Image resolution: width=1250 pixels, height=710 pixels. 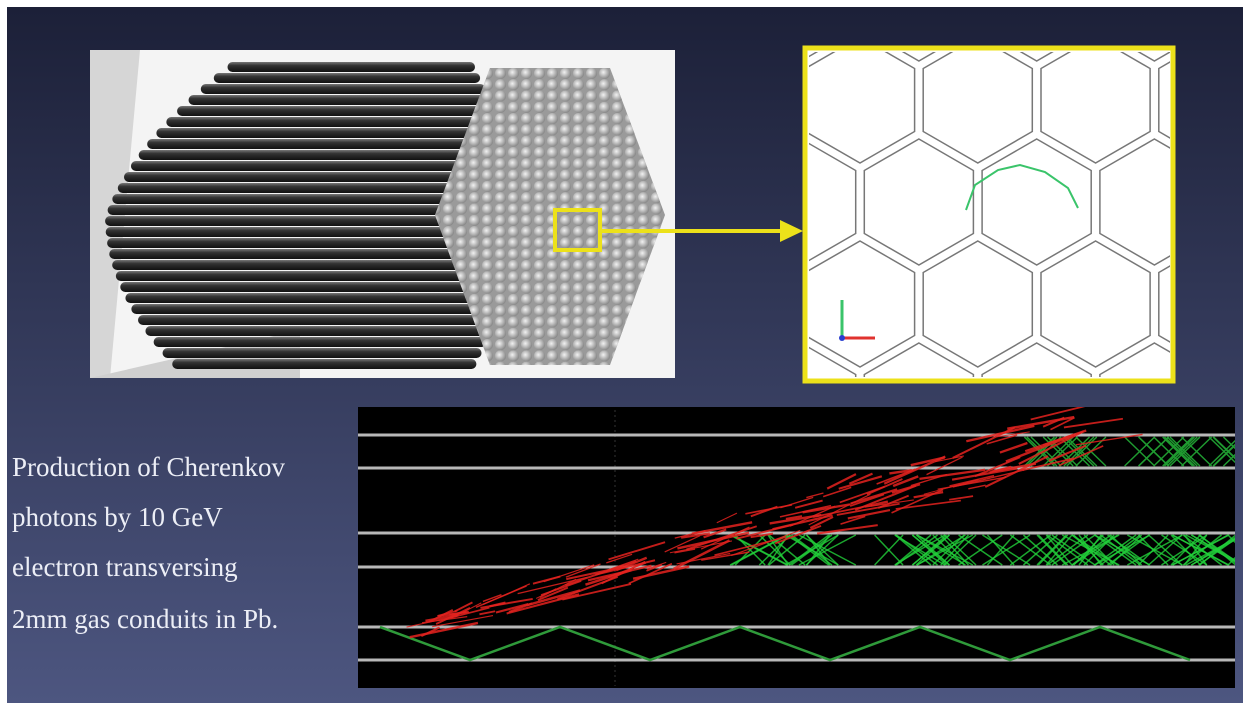 What do you see at coordinates (148, 467) in the screenshot?
I see `caption-line: Production of Cherenkov` at bounding box center [148, 467].